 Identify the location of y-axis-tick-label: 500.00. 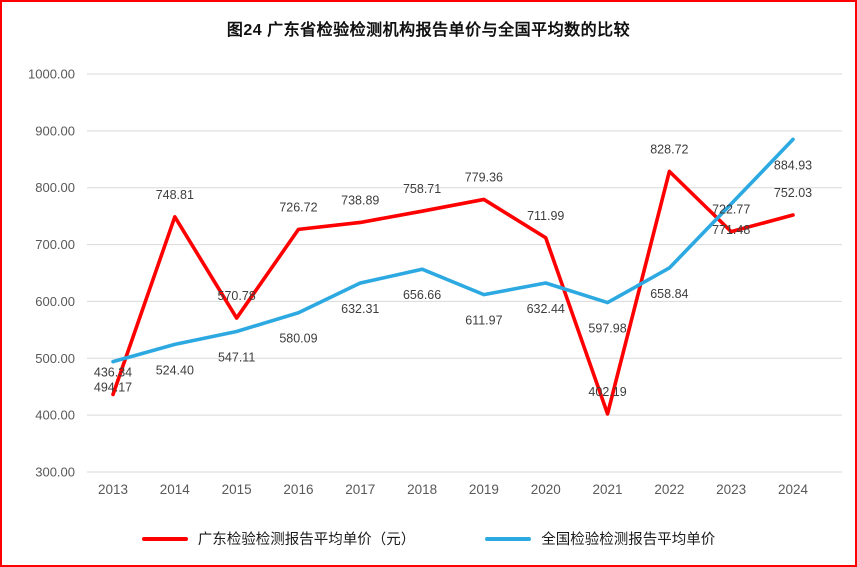
(55, 358).